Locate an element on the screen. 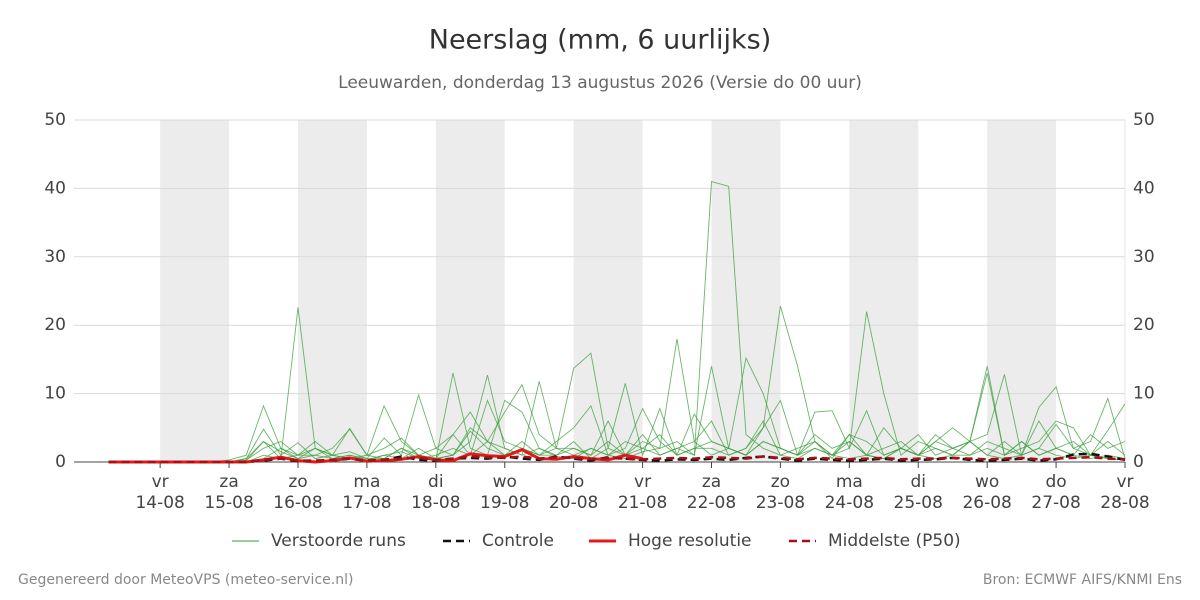  x-tick-label: 24-08 is located at coordinates (849, 503).